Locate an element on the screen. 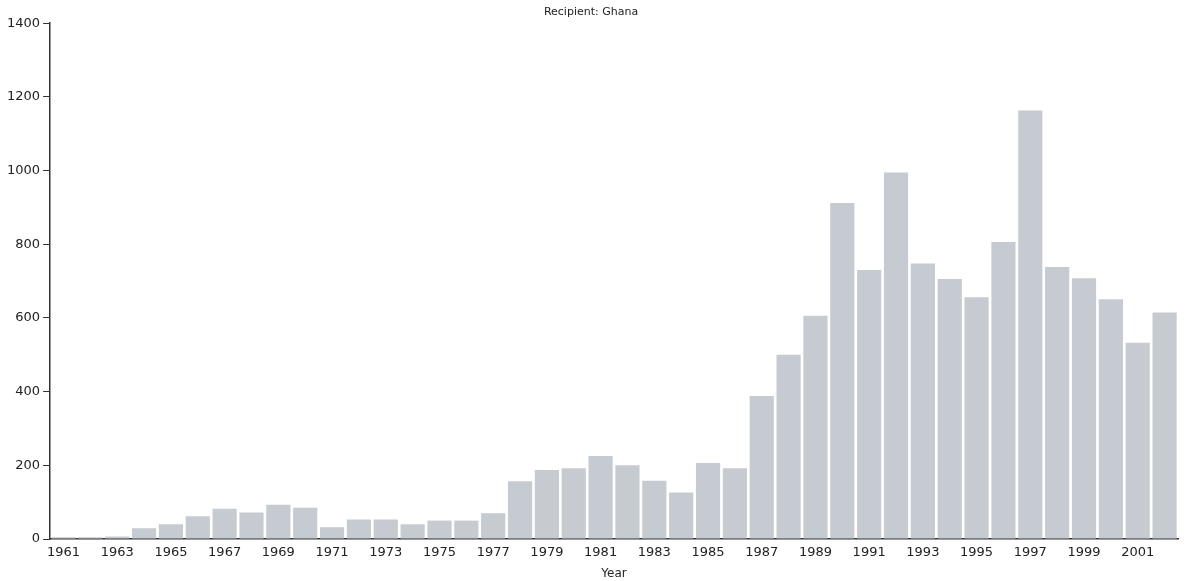 The width and height of the screenshot is (1192, 581). x-tick-label: 1985 is located at coordinates (708, 552).